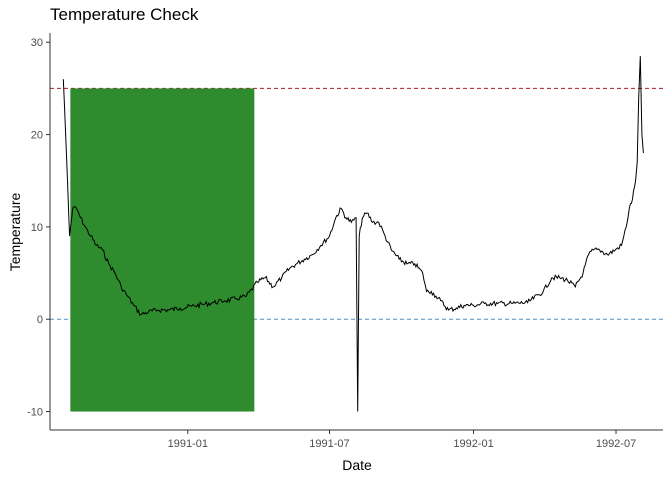  What do you see at coordinates (473, 444) in the screenshot?
I see `x-tick-label-1992-01: 1992-01` at bounding box center [473, 444].